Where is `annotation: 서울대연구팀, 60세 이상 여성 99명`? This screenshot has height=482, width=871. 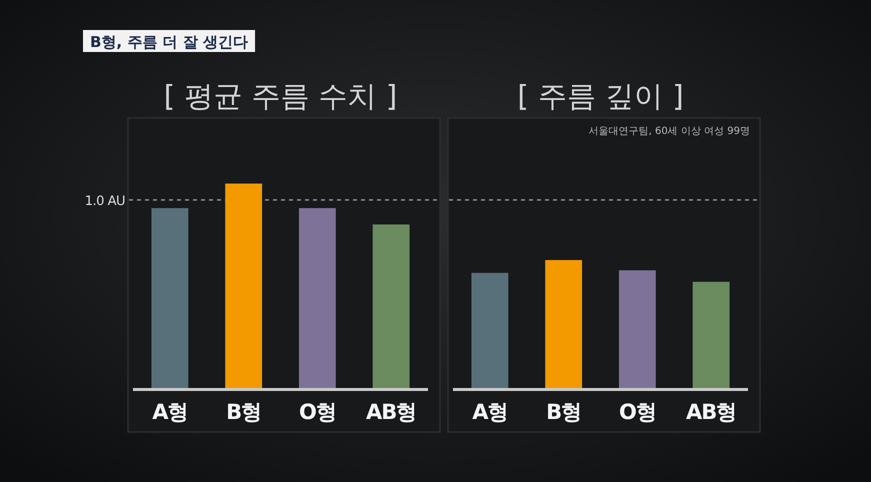 annotation: 서울대연구팀, 60세 이상 여성 99명 is located at coordinates (669, 131).